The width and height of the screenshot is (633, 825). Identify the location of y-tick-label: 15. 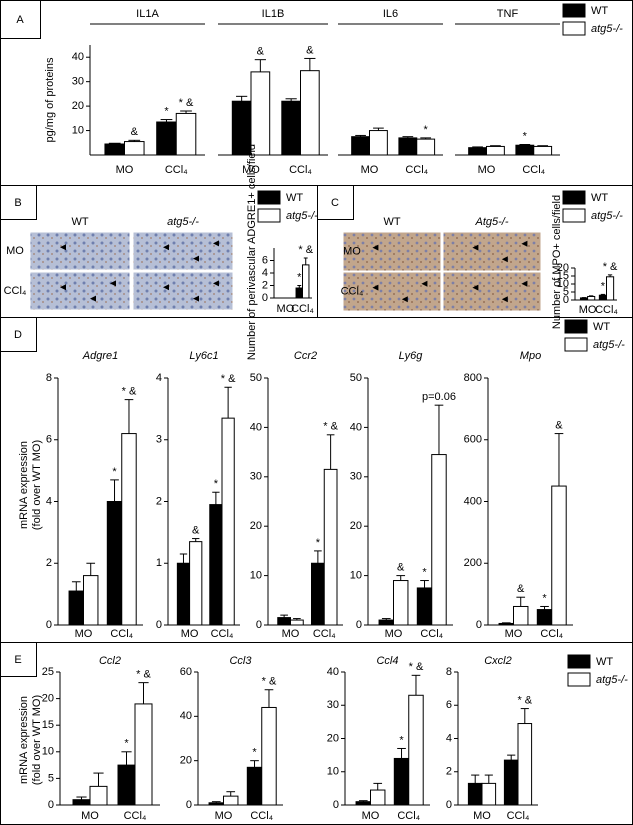
(563, 276).